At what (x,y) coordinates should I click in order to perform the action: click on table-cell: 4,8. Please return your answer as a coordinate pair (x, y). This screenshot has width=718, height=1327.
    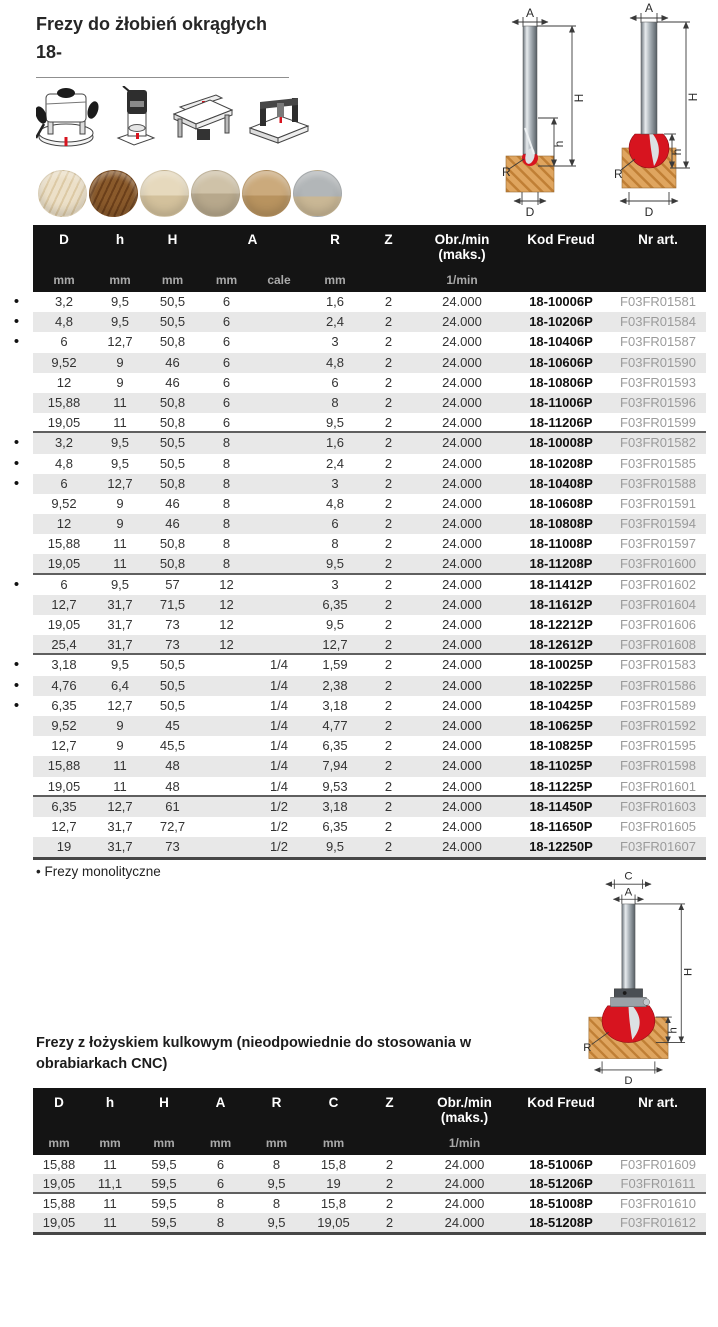
    Looking at the image, I should click on (64, 322).